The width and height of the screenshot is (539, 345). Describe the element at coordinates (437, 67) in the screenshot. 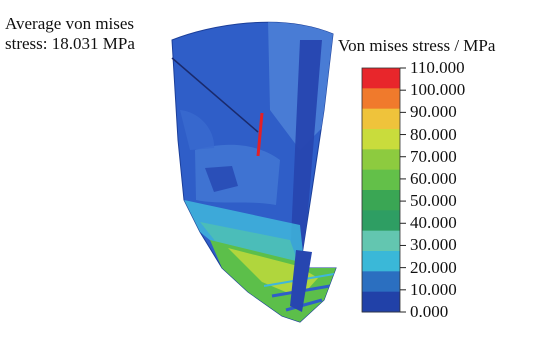

I see `legend-tick-label: 110.000` at that location.